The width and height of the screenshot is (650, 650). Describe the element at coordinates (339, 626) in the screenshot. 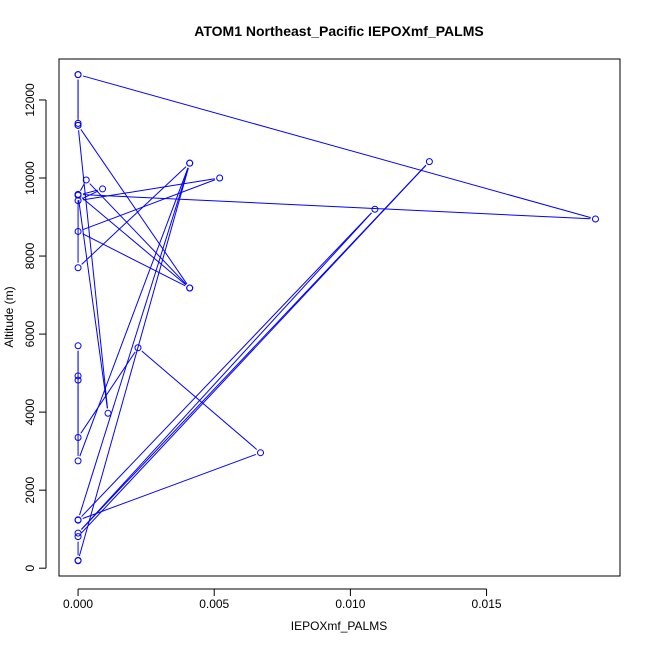

I see `x-axis-label: IEPOXmf_PALMS` at that location.